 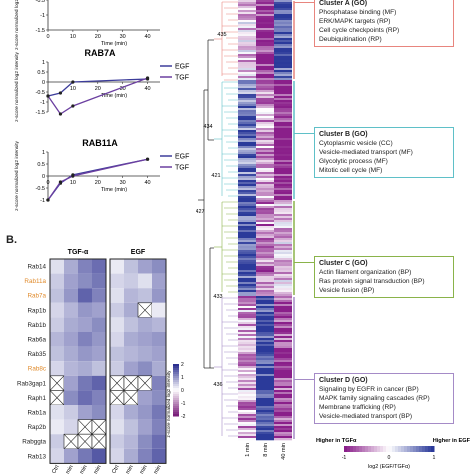 What do you see at coordinates (36, 310) in the screenshot?
I see `row-label: Rap1b` at bounding box center [36, 310].